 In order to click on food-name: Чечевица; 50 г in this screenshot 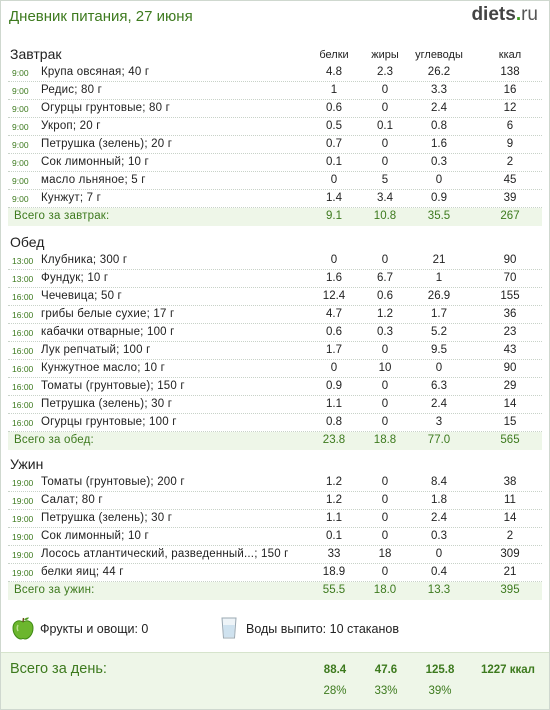, I will do `click(81, 296)`.